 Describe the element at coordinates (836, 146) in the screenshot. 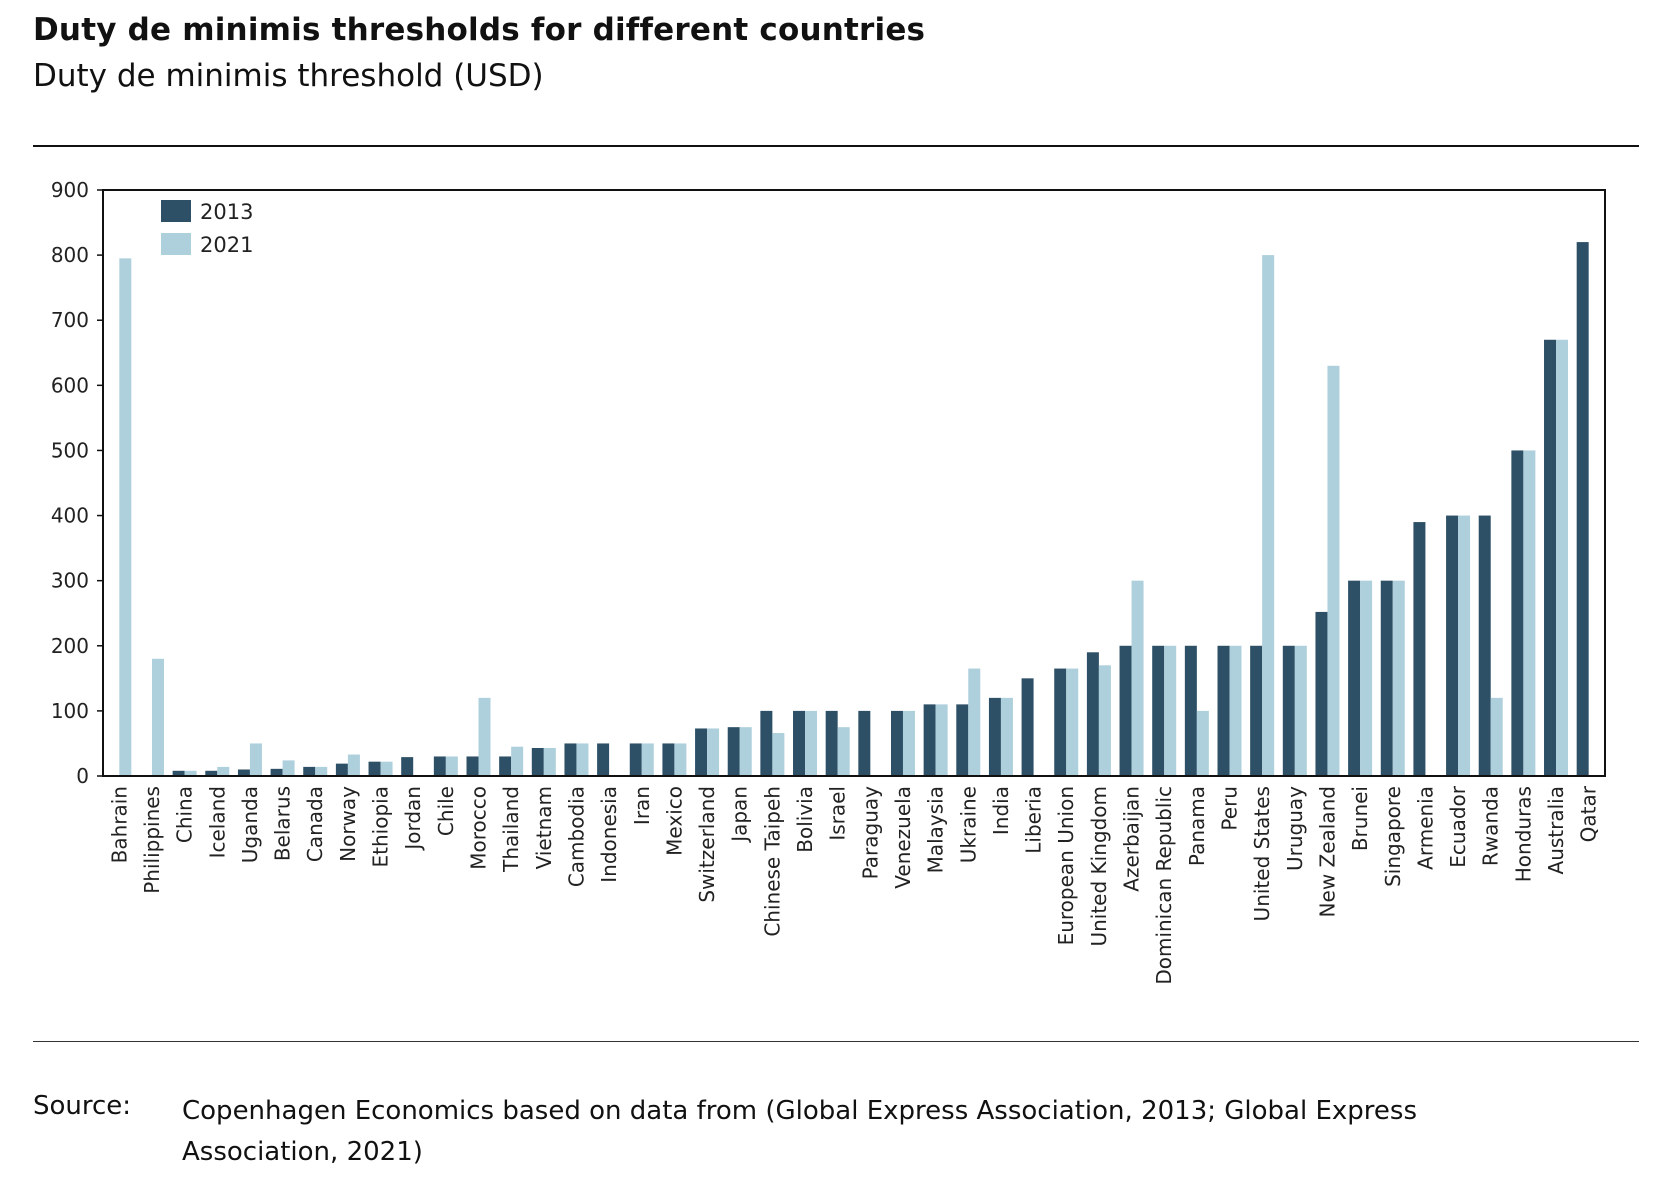

I see `top-rule` at that location.